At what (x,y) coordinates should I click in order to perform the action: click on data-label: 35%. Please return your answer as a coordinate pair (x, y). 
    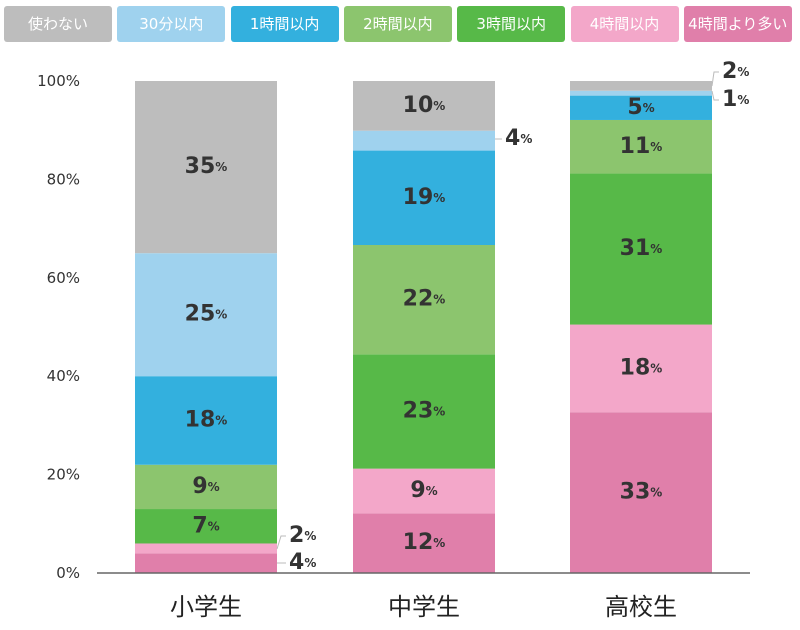
    Looking at the image, I should click on (206, 166).